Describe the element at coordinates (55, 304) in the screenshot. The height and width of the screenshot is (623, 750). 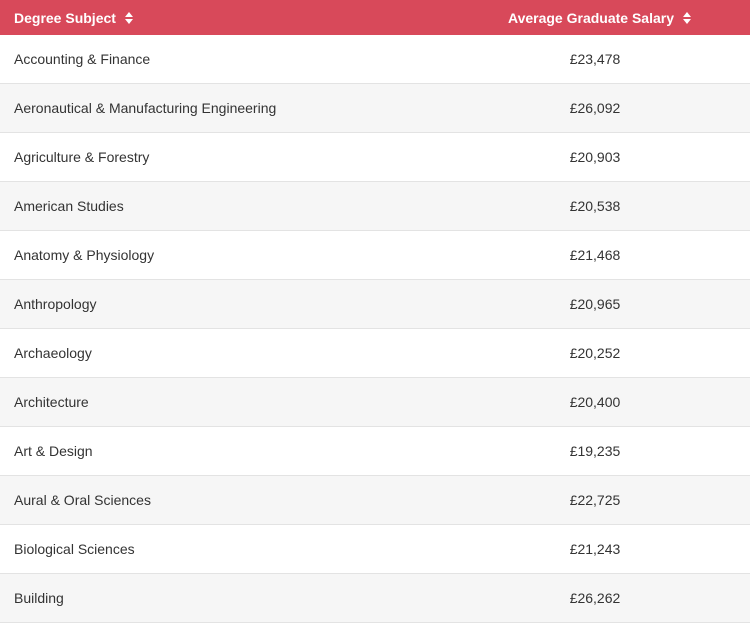
I see `subject-cell: Anthropology` at that location.